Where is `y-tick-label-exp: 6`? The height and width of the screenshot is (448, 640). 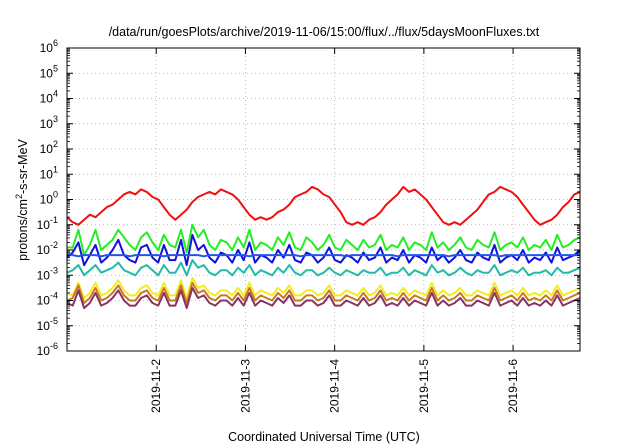 y-tick-label-exp: 6 is located at coordinates (55, 43).